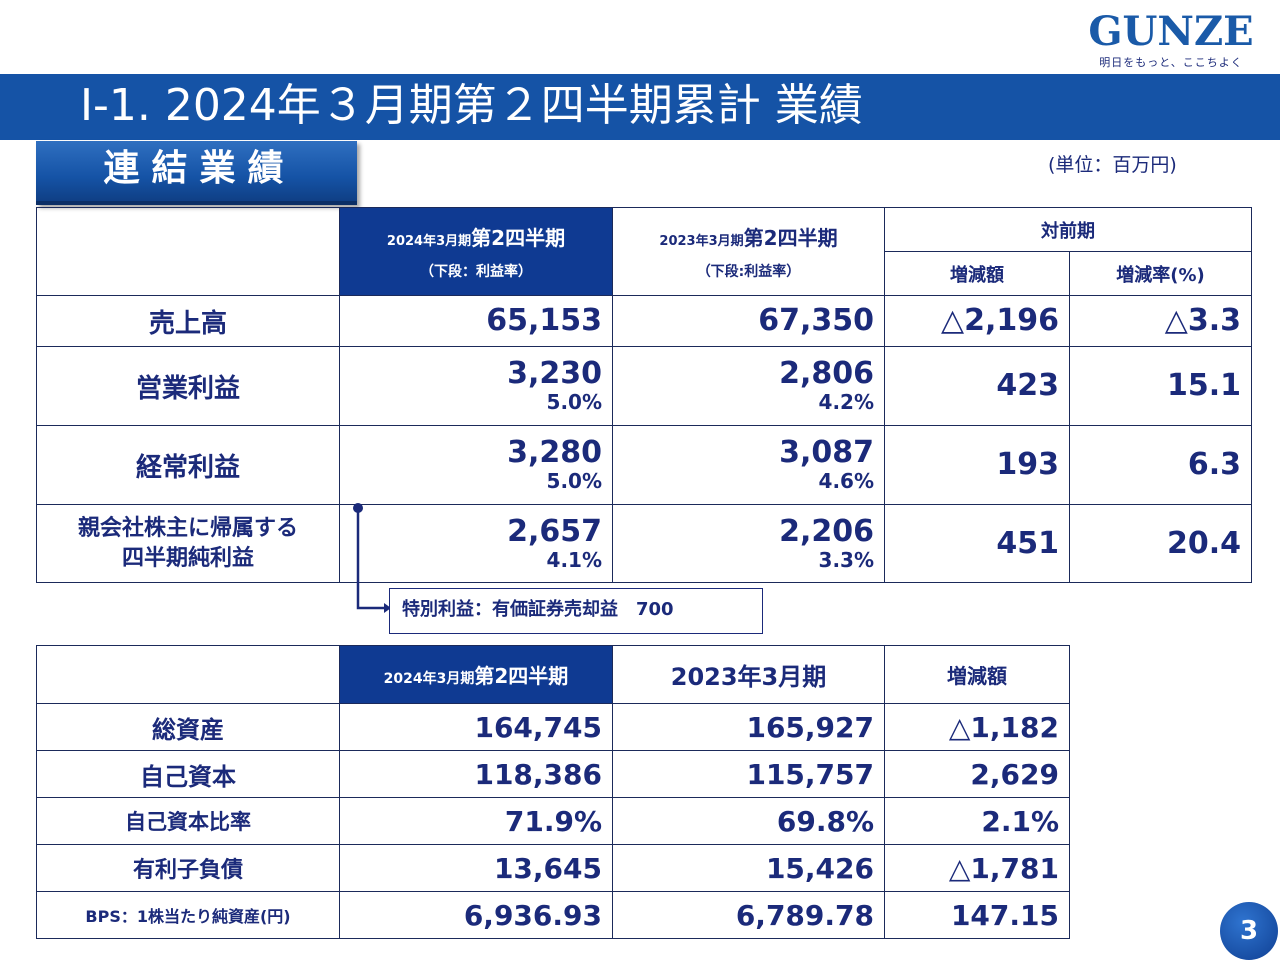 This screenshot has width=1280, height=960. What do you see at coordinates (977, 321) in the screenshot?
I see `change-value: △2,196` at bounding box center [977, 321].